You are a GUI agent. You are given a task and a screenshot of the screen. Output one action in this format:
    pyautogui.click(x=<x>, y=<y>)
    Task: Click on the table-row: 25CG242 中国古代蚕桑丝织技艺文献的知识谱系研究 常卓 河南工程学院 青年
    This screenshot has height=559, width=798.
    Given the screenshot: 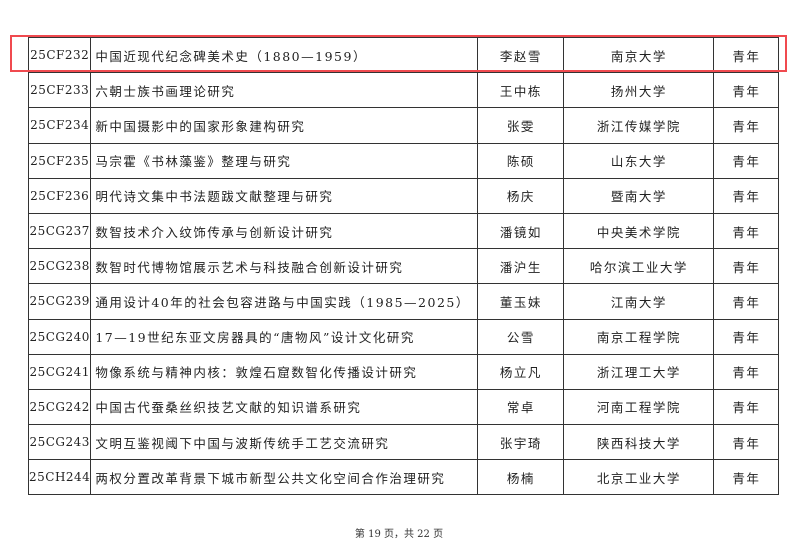 What is the action you would take?
    pyautogui.click(x=403, y=407)
    